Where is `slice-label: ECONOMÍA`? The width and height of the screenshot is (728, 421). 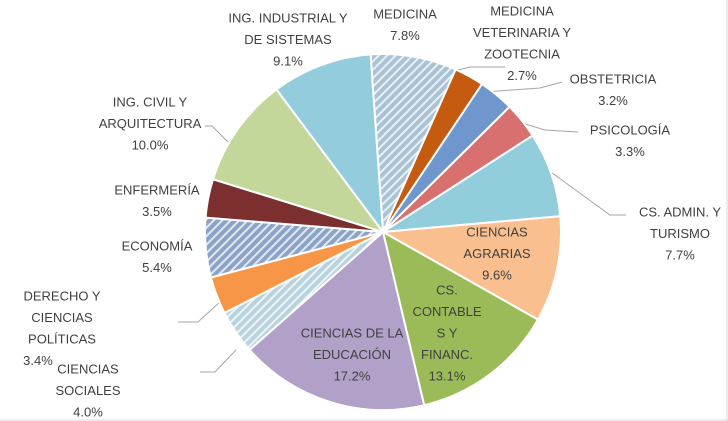 slice-label: ECONOMÍA is located at coordinates (157, 245).